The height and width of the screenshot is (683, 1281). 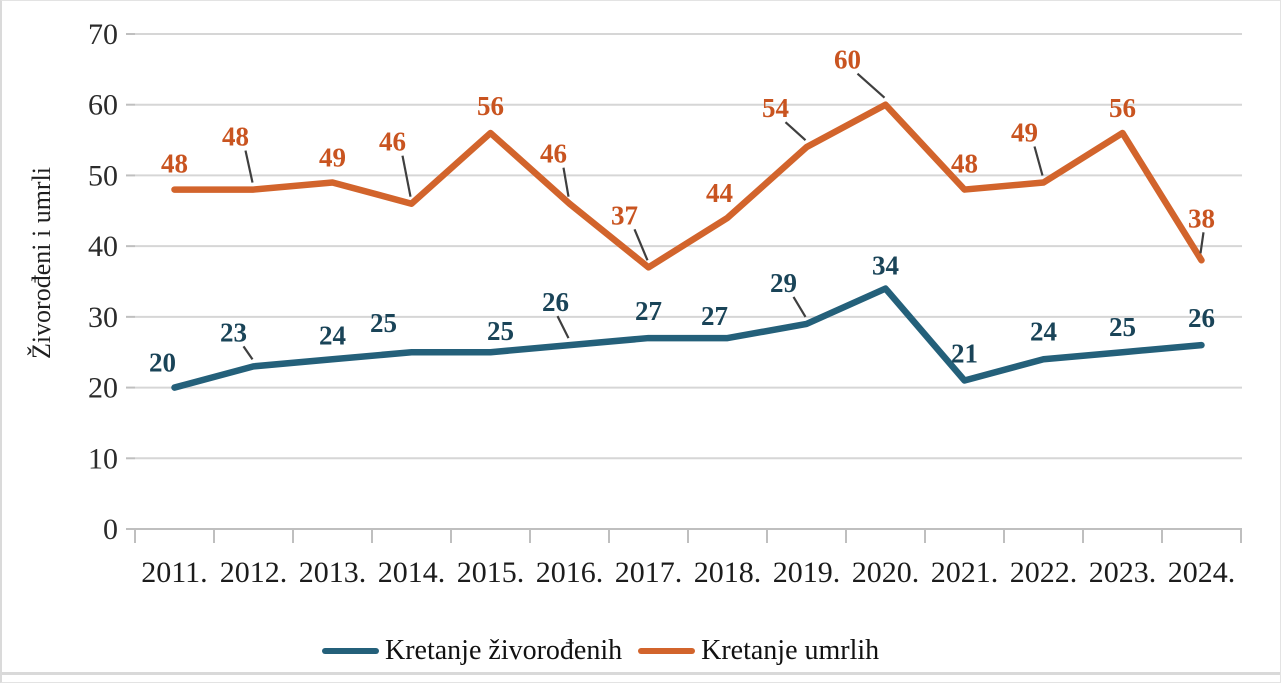 I want to click on legend-label-deaths: Kretanje umrlih, so click(x=790, y=650).